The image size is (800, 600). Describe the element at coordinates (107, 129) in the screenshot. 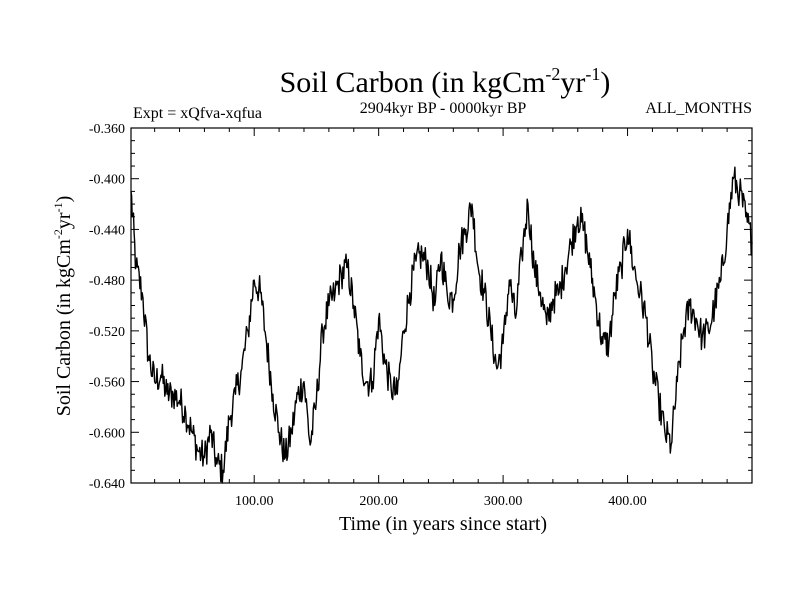

I see `y-tick-label: -0.360` at that location.